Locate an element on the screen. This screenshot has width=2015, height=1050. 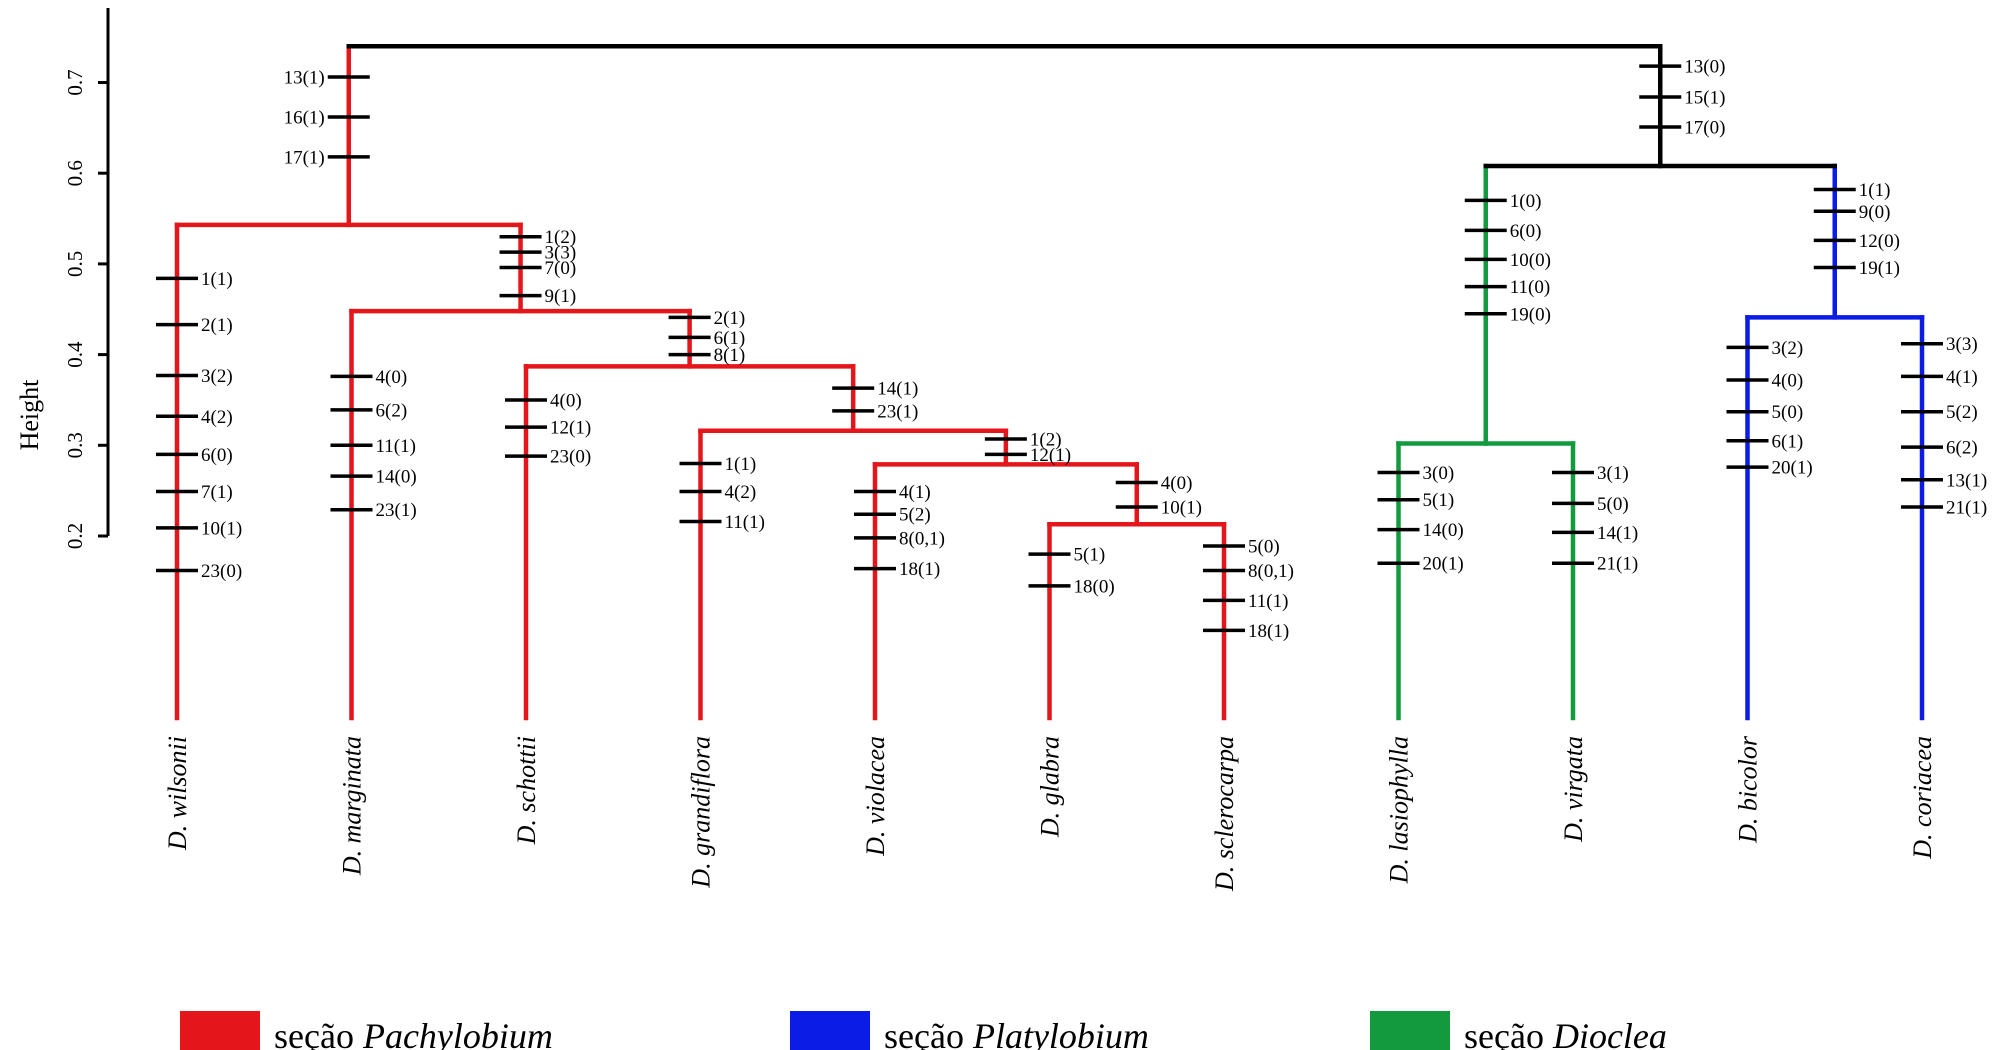
legend-label-pachylobium: seção Pachylobium is located at coordinates (413, 1033).